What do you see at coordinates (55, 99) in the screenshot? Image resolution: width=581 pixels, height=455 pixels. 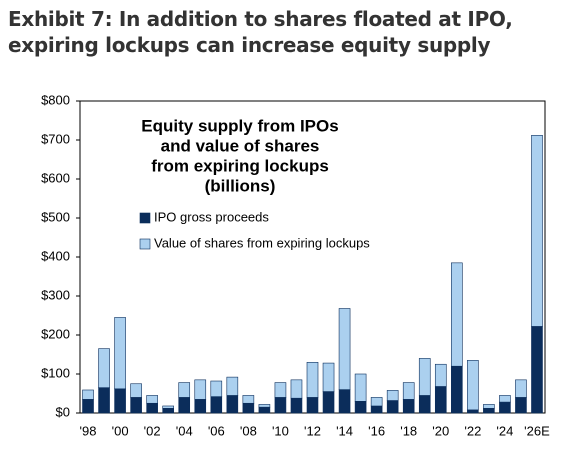 I see `y-tick-label: $800` at bounding box center [55, 99].